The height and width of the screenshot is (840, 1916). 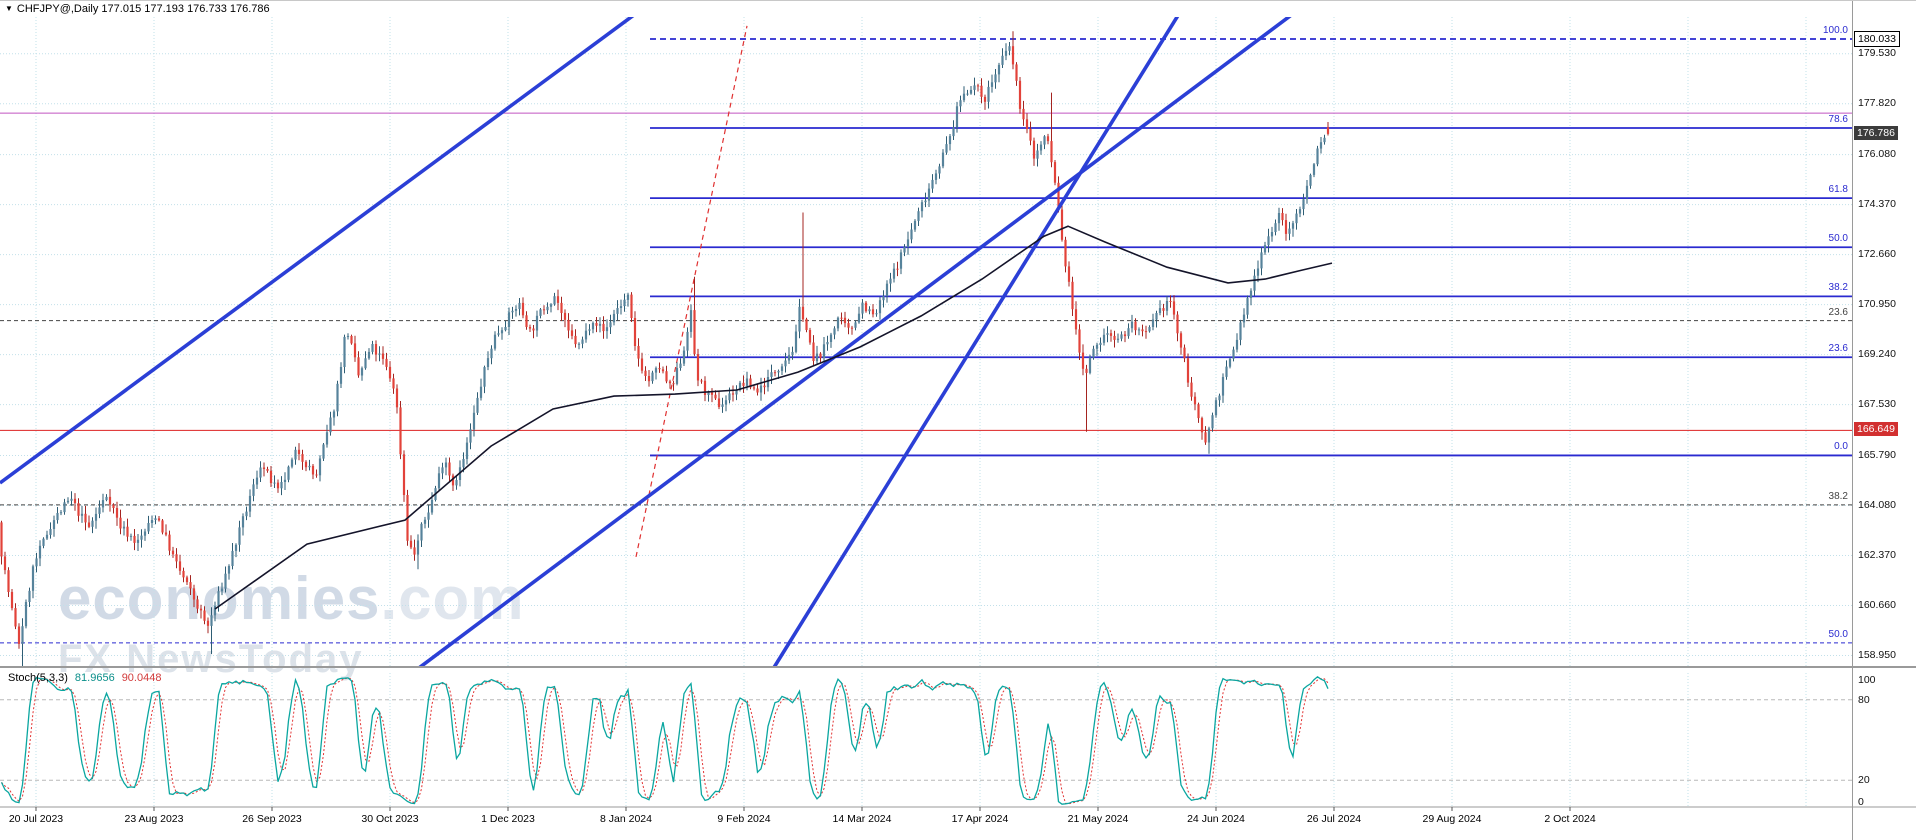 What do you see at coordinates (291, 599) in the screenshot?
I see `watermark-brand-line: economies.com` at bounding box center [291, 599].